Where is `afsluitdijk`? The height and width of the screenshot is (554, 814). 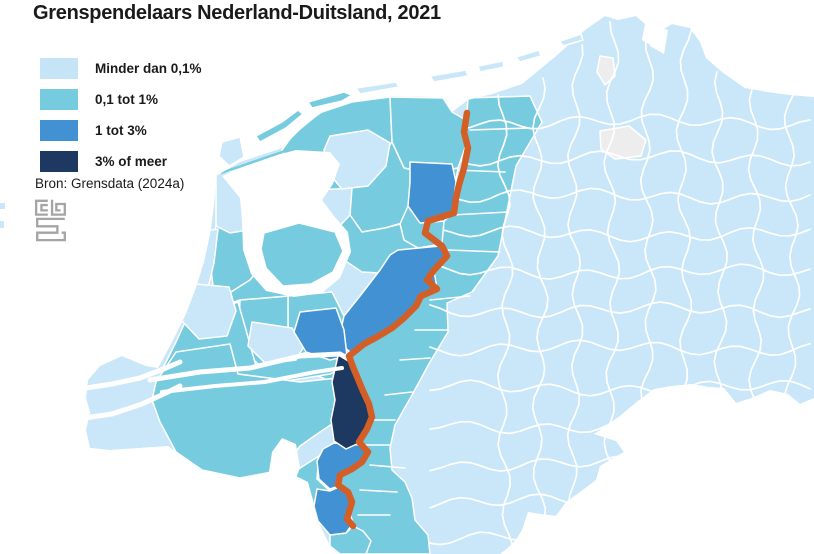 afsluitdijk is located at coordinates (253, 162).